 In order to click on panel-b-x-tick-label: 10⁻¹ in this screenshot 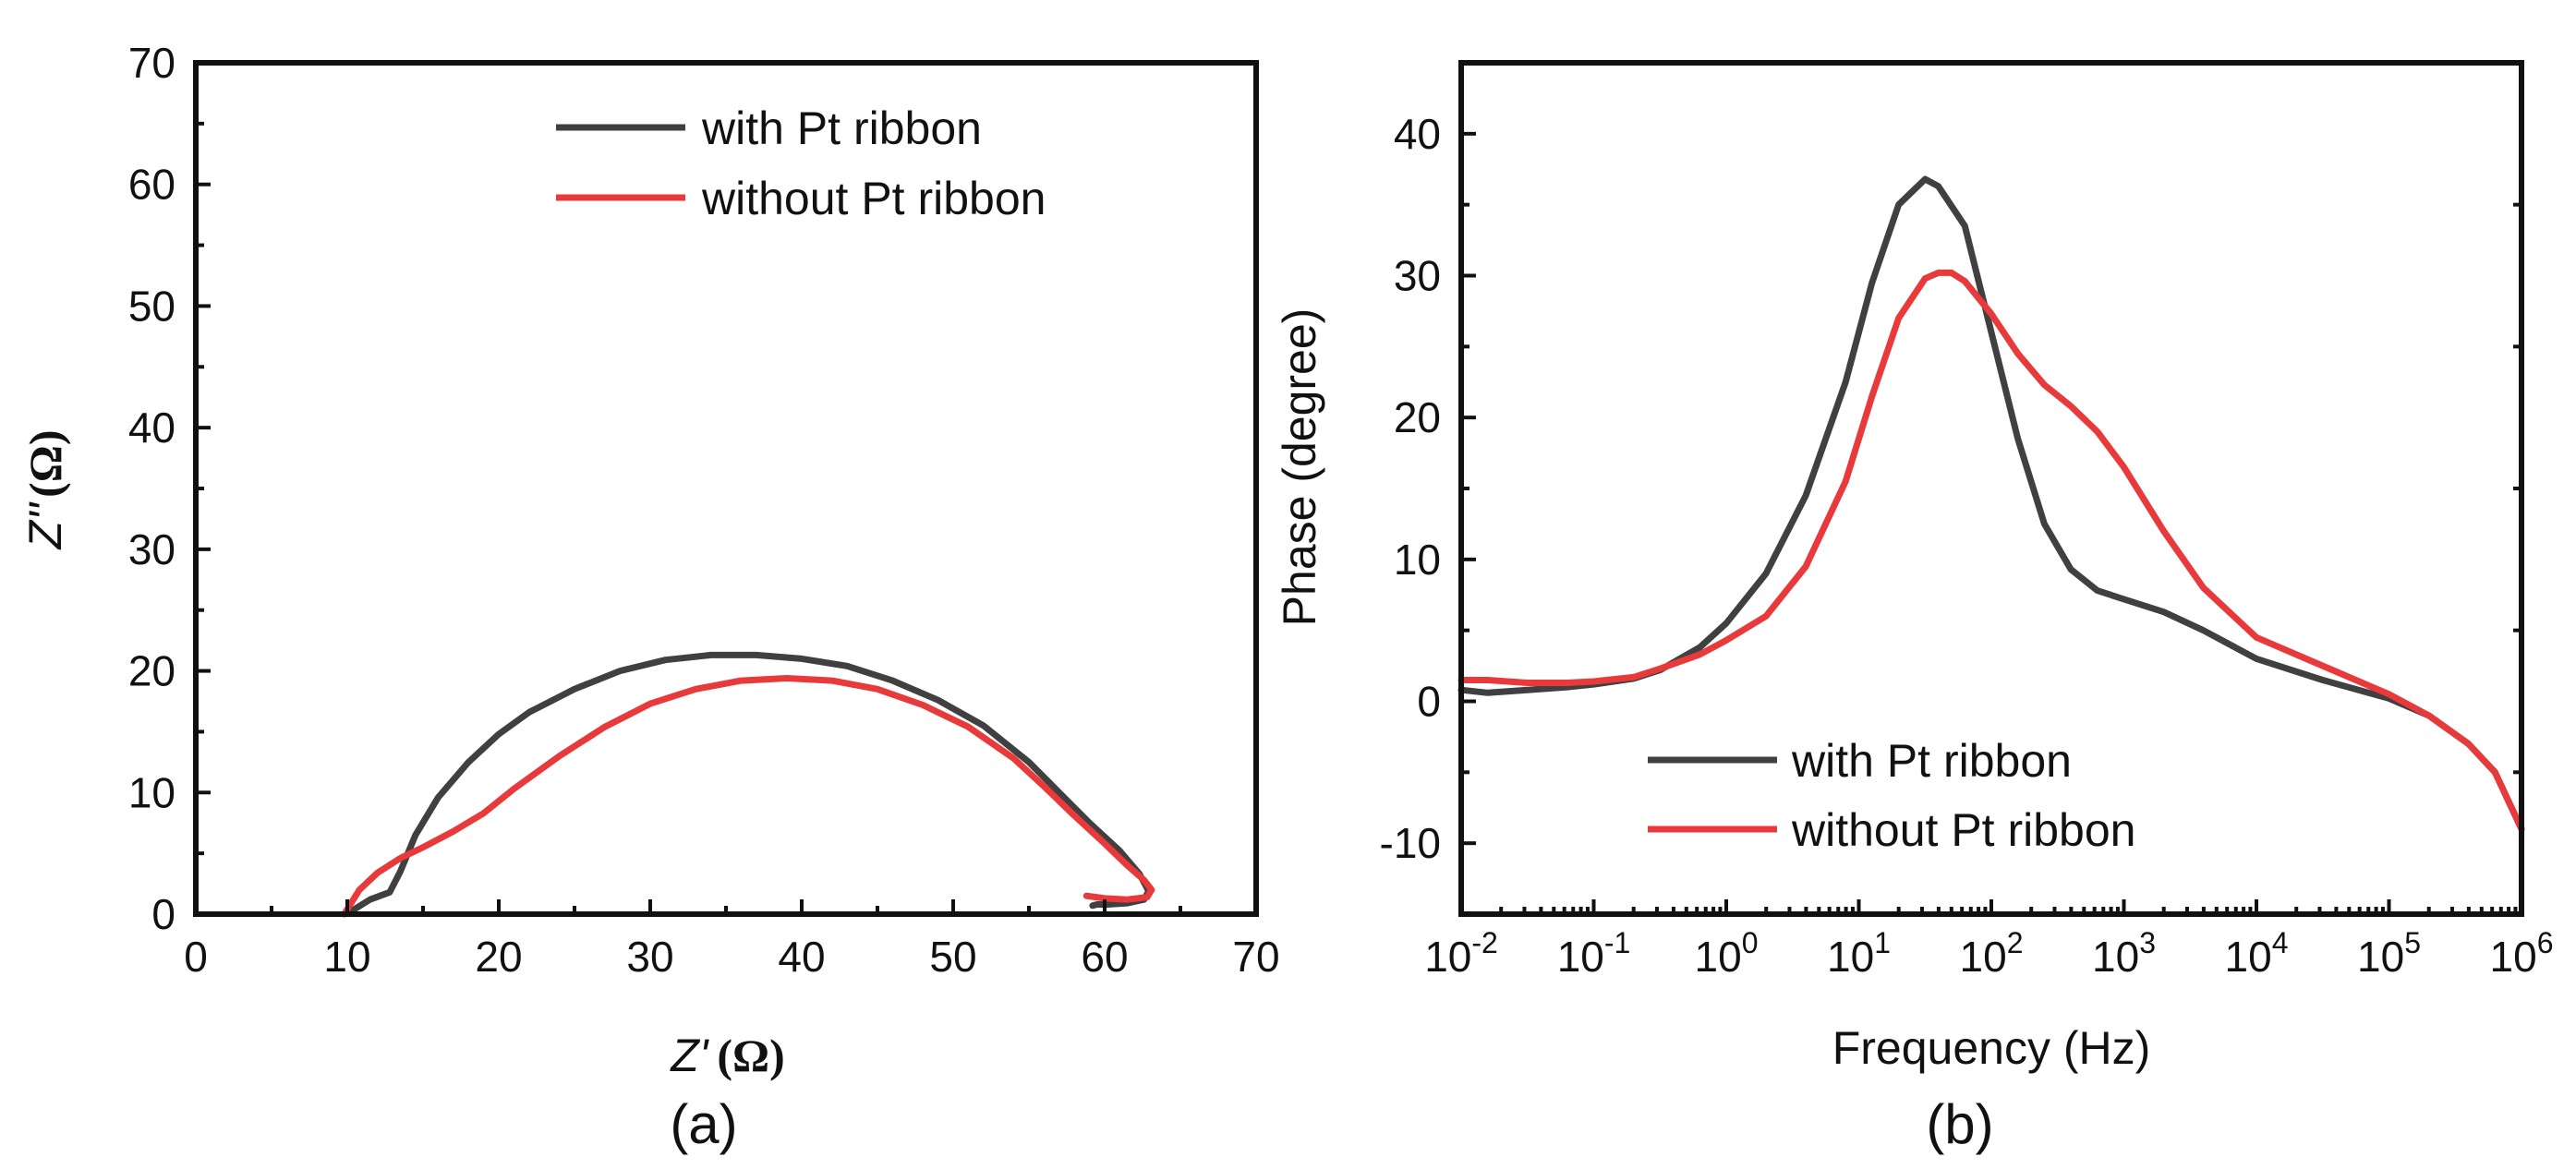, I will do `click(1594, 953)`.